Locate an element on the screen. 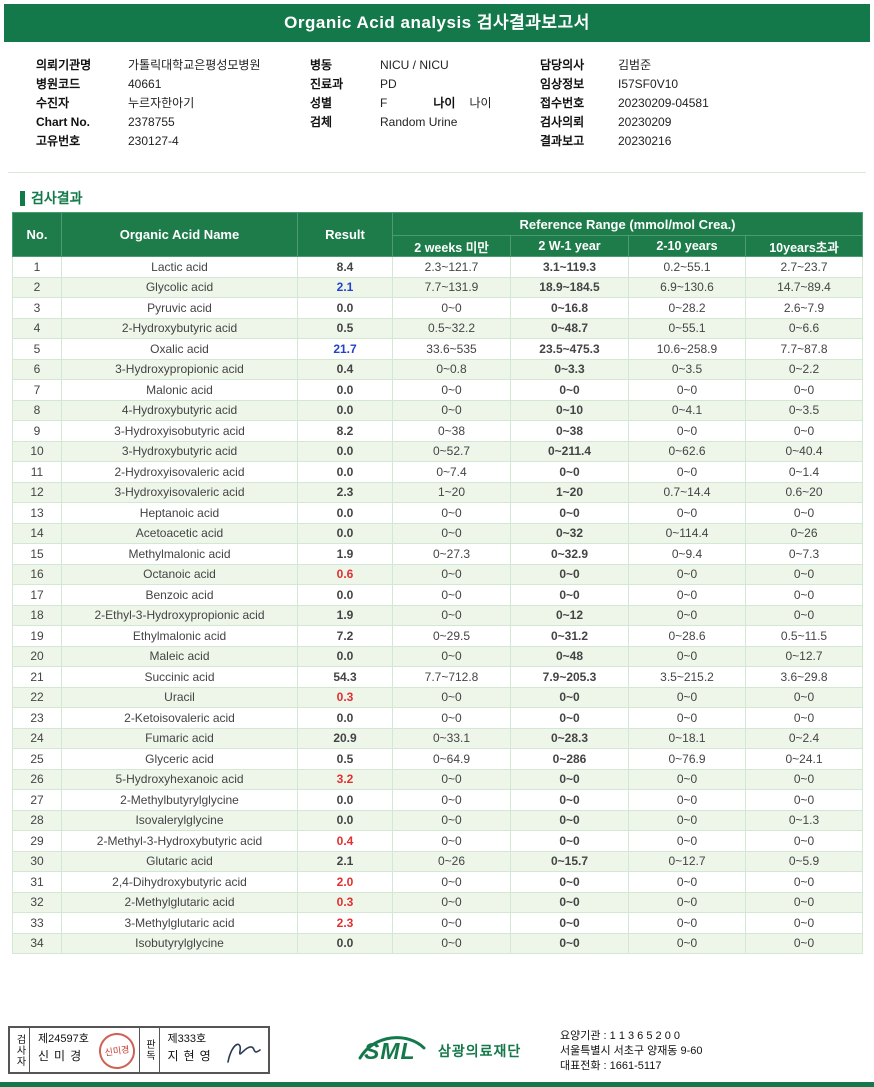 Image resolution: width=874 pixels, height=1087 pixels. row-number: 7 is located at coordinates (37, 390).